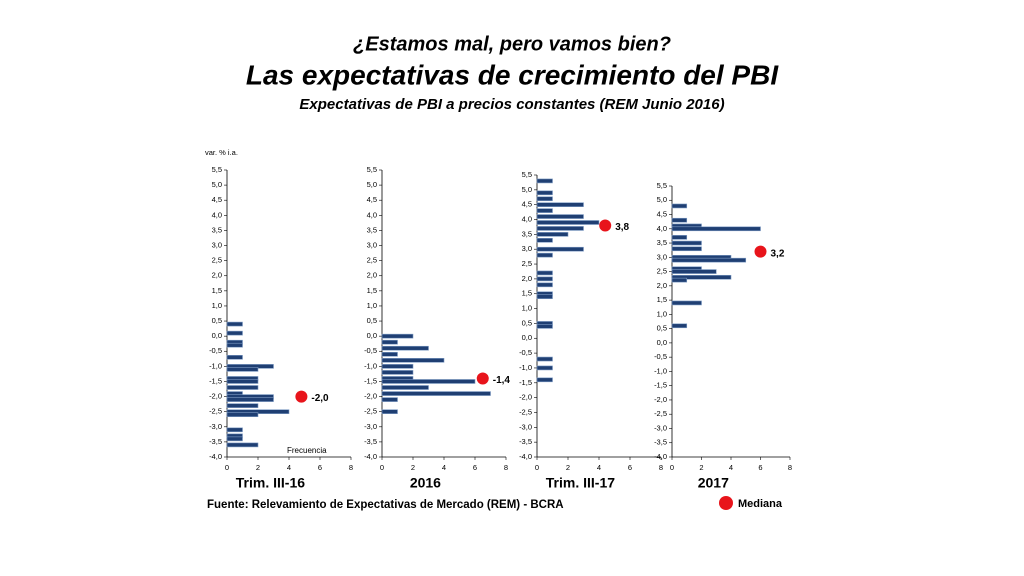  What do you see at coordinates (320, 398) in the screenshot?
I see `median-label: -2,0` at bounding box center [320, 398].